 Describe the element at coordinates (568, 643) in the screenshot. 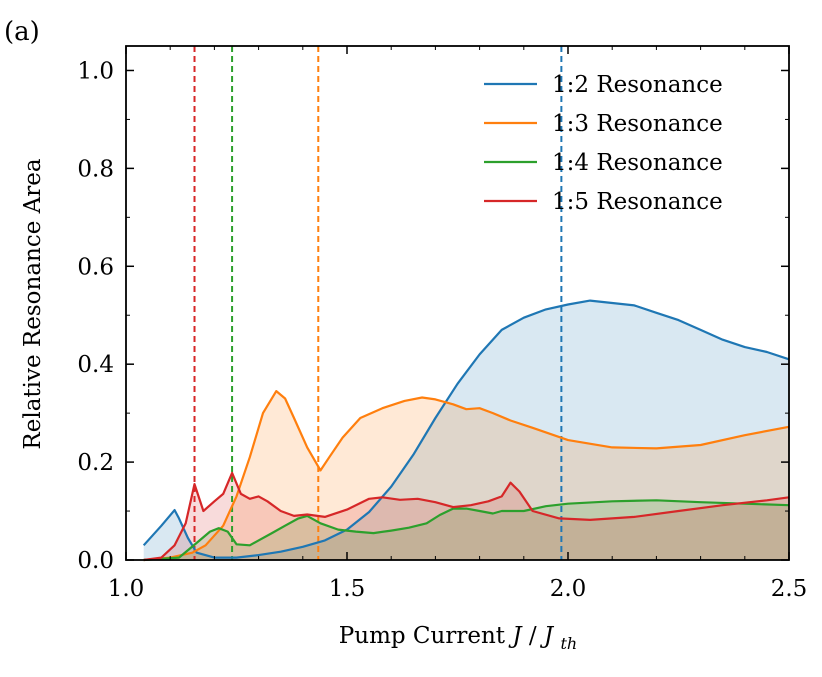

I see `x-axis-label-sub: th` at that location.